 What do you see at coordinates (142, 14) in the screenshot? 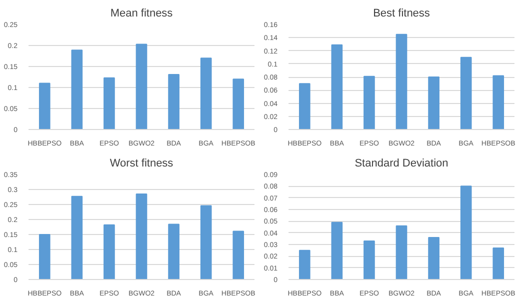
I see `chart-title: Mean fitness` at bounding box center [142, 14].